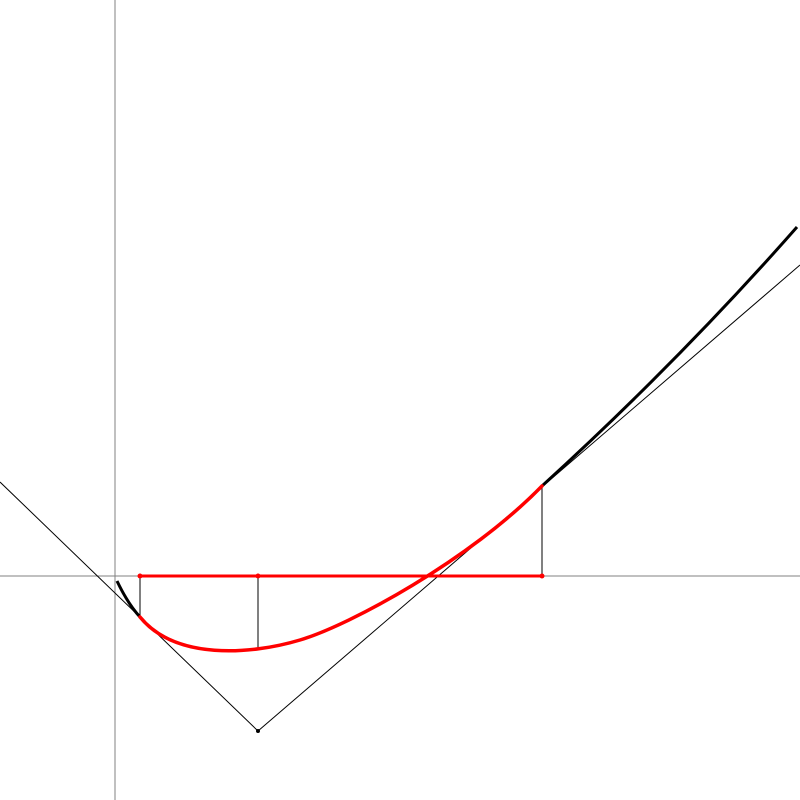  I want to click on point-c, so click(542, 576).